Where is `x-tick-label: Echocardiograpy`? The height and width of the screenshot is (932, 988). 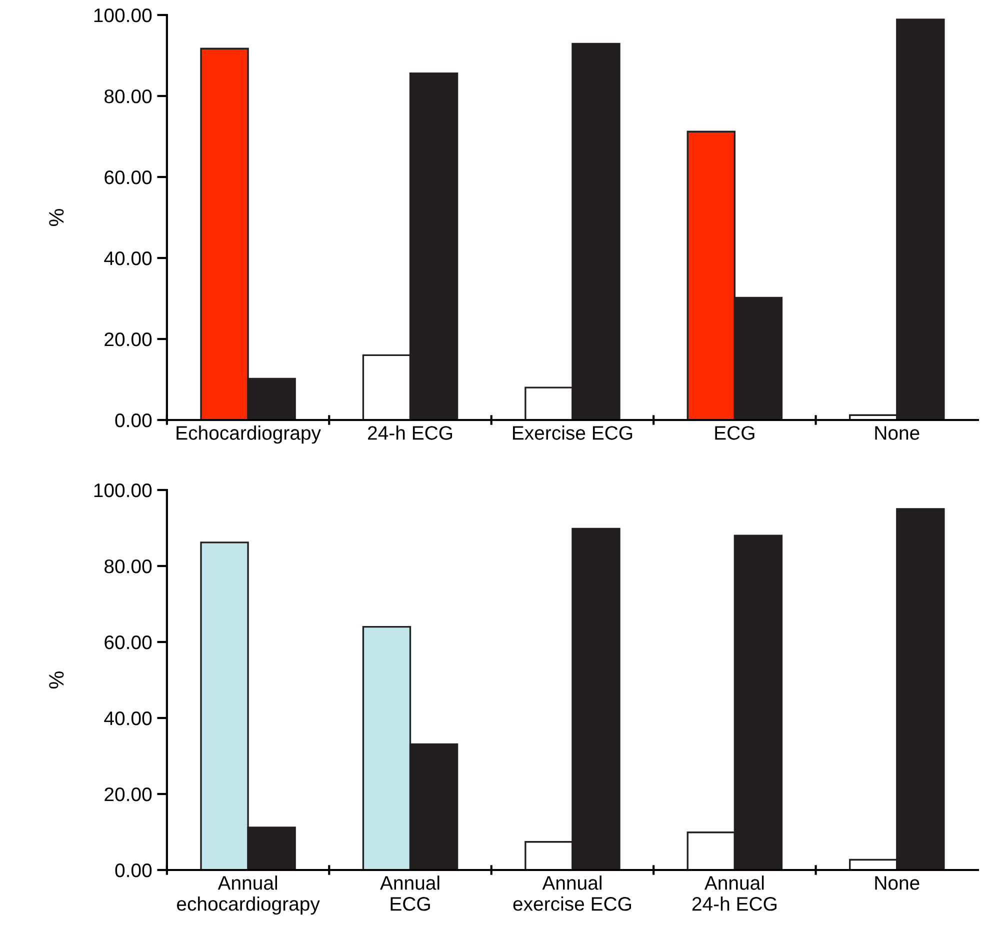 x-tick-label: Echocardiograpy is located at coordinates (248, 435).